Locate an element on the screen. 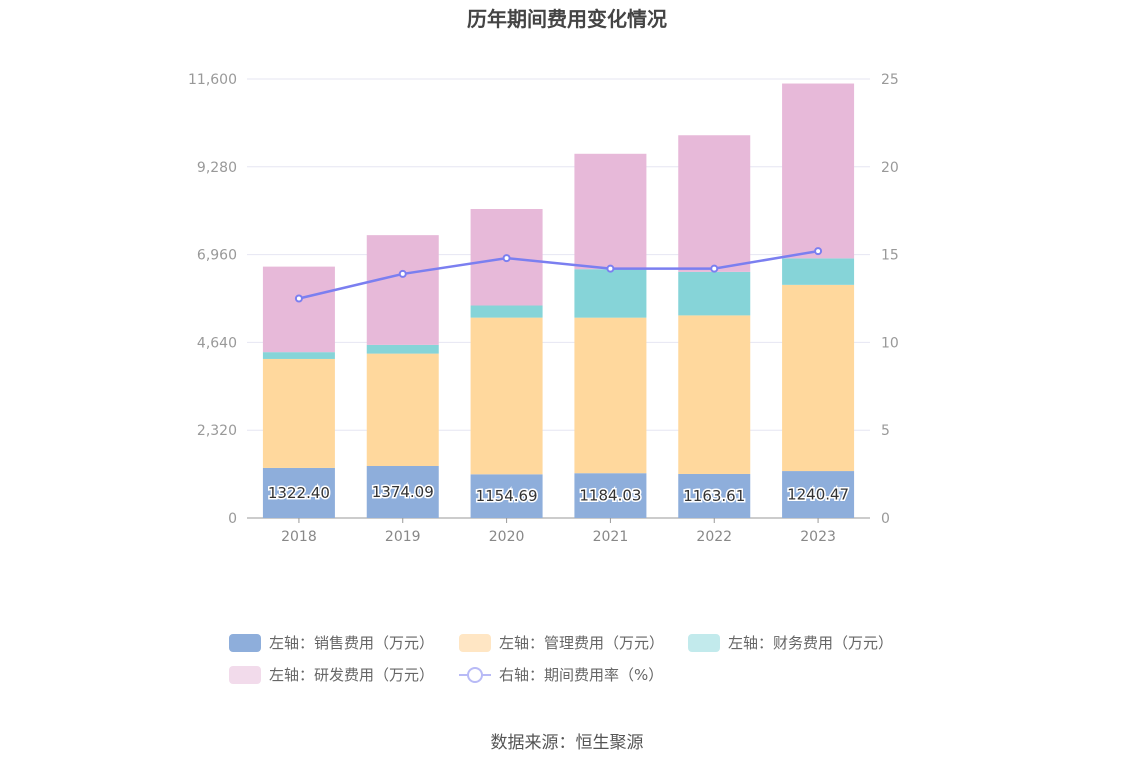  right-tick-label: 15 is located at coordinates (890, 256).